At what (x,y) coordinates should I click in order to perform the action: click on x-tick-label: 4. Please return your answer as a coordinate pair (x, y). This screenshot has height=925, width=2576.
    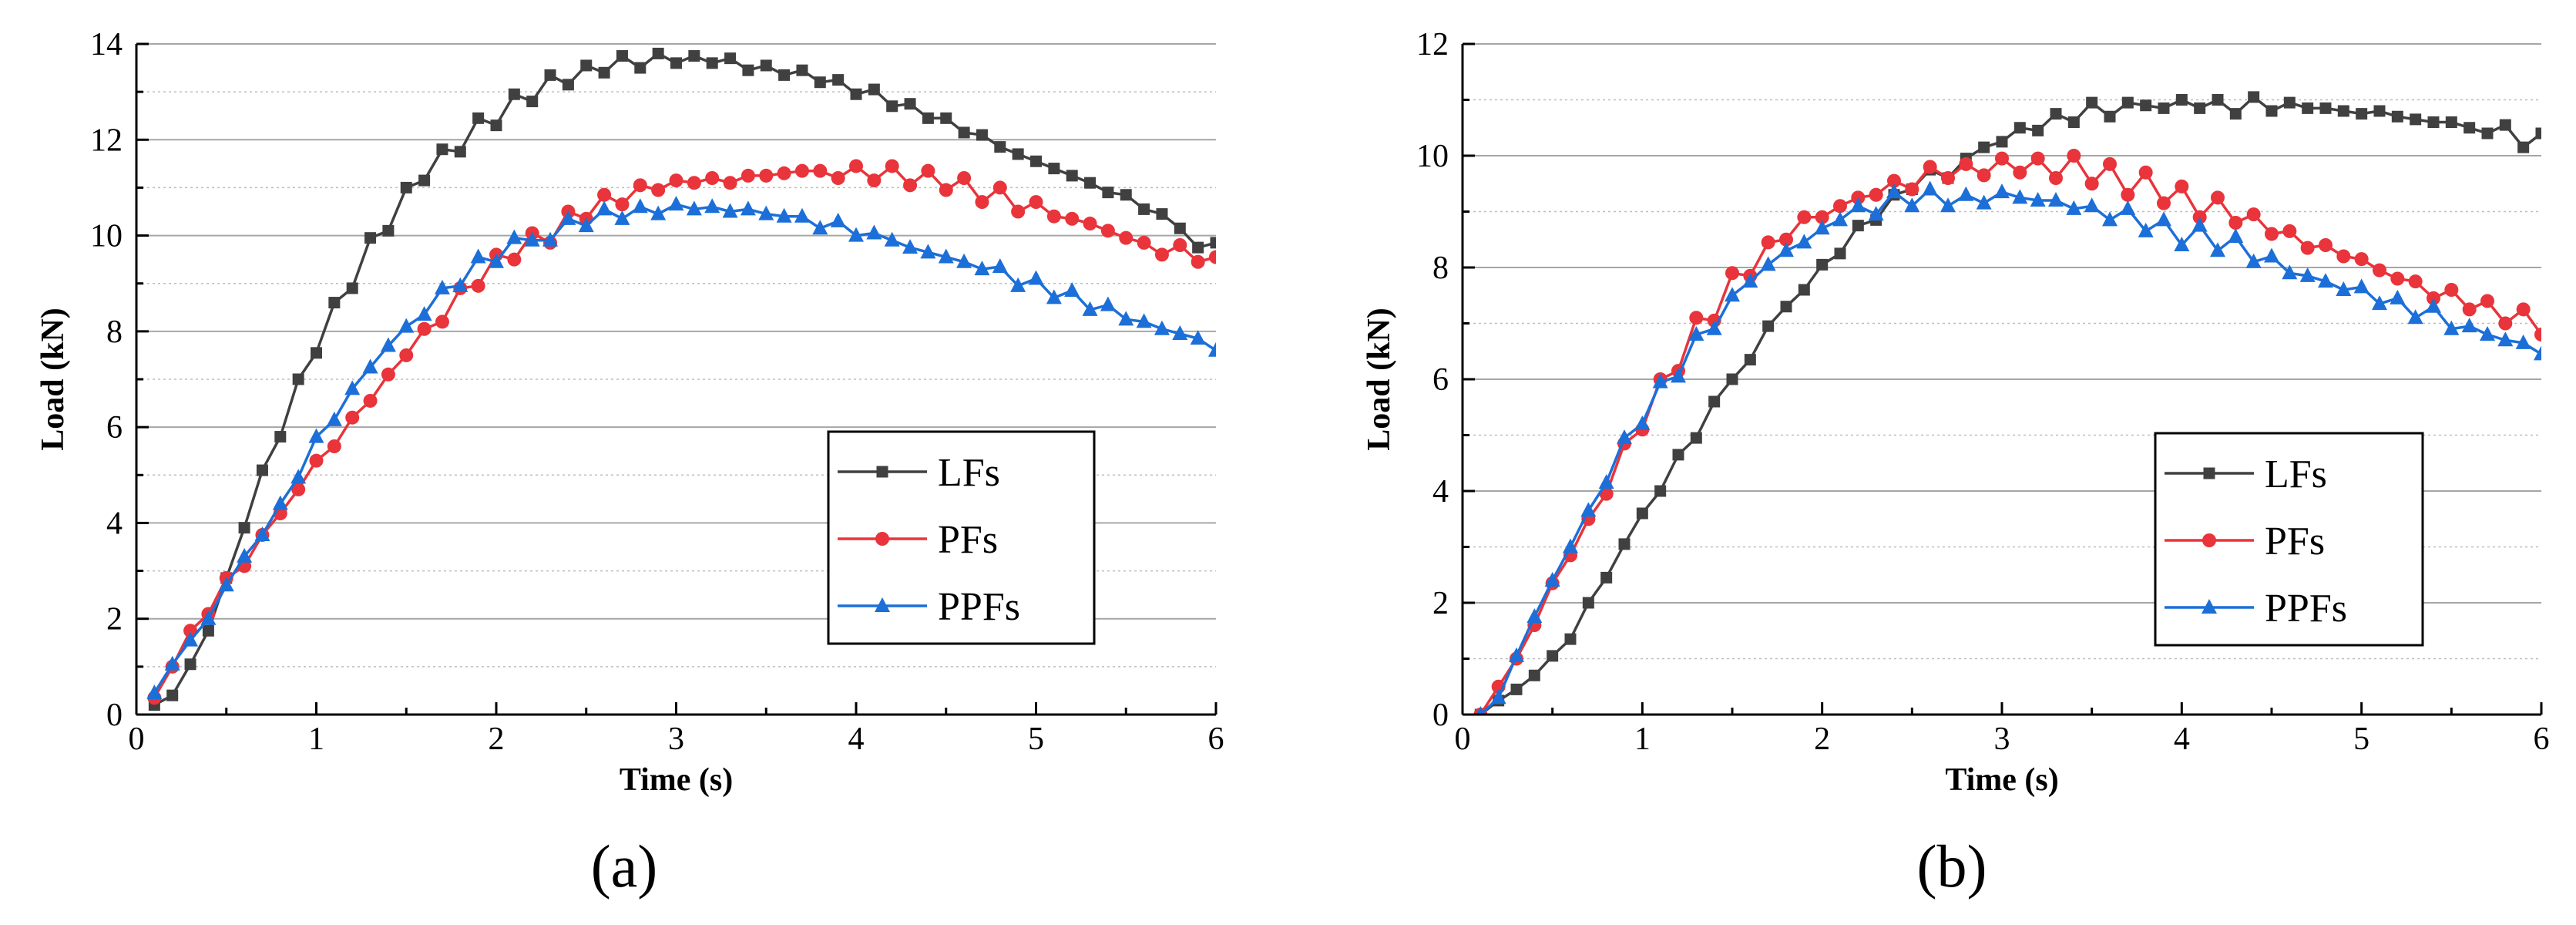
    Looking at the image, I should click on (2182, 739).